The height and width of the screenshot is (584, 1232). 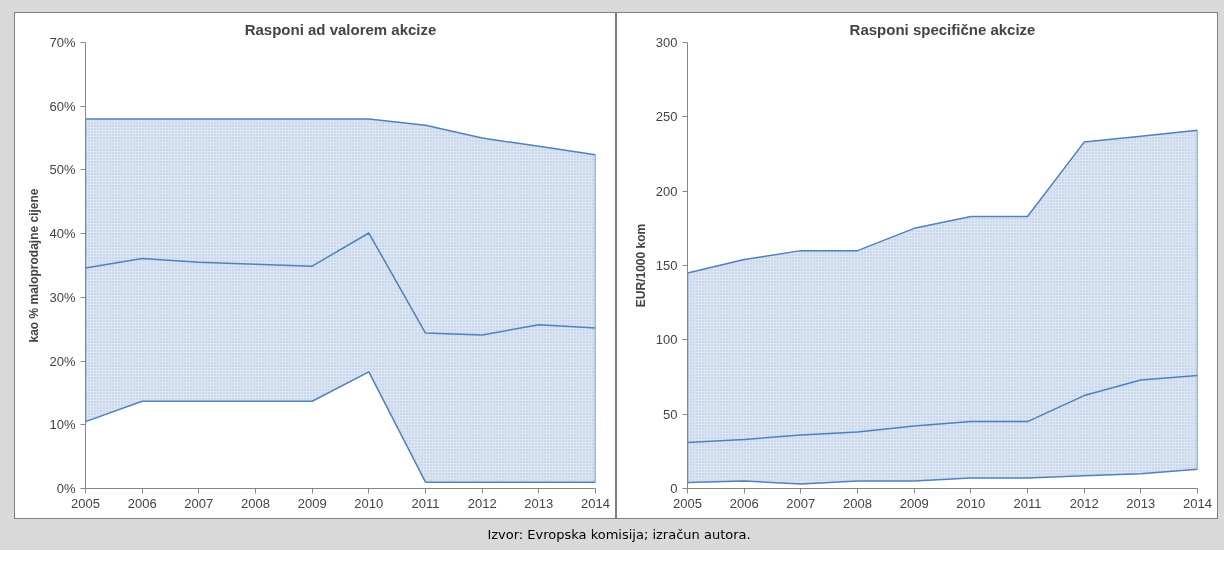 What do you see at coordinates (62, 170) in the screenshot?
I see `y-tick-label: 50%` at bounding box center [62, 170].